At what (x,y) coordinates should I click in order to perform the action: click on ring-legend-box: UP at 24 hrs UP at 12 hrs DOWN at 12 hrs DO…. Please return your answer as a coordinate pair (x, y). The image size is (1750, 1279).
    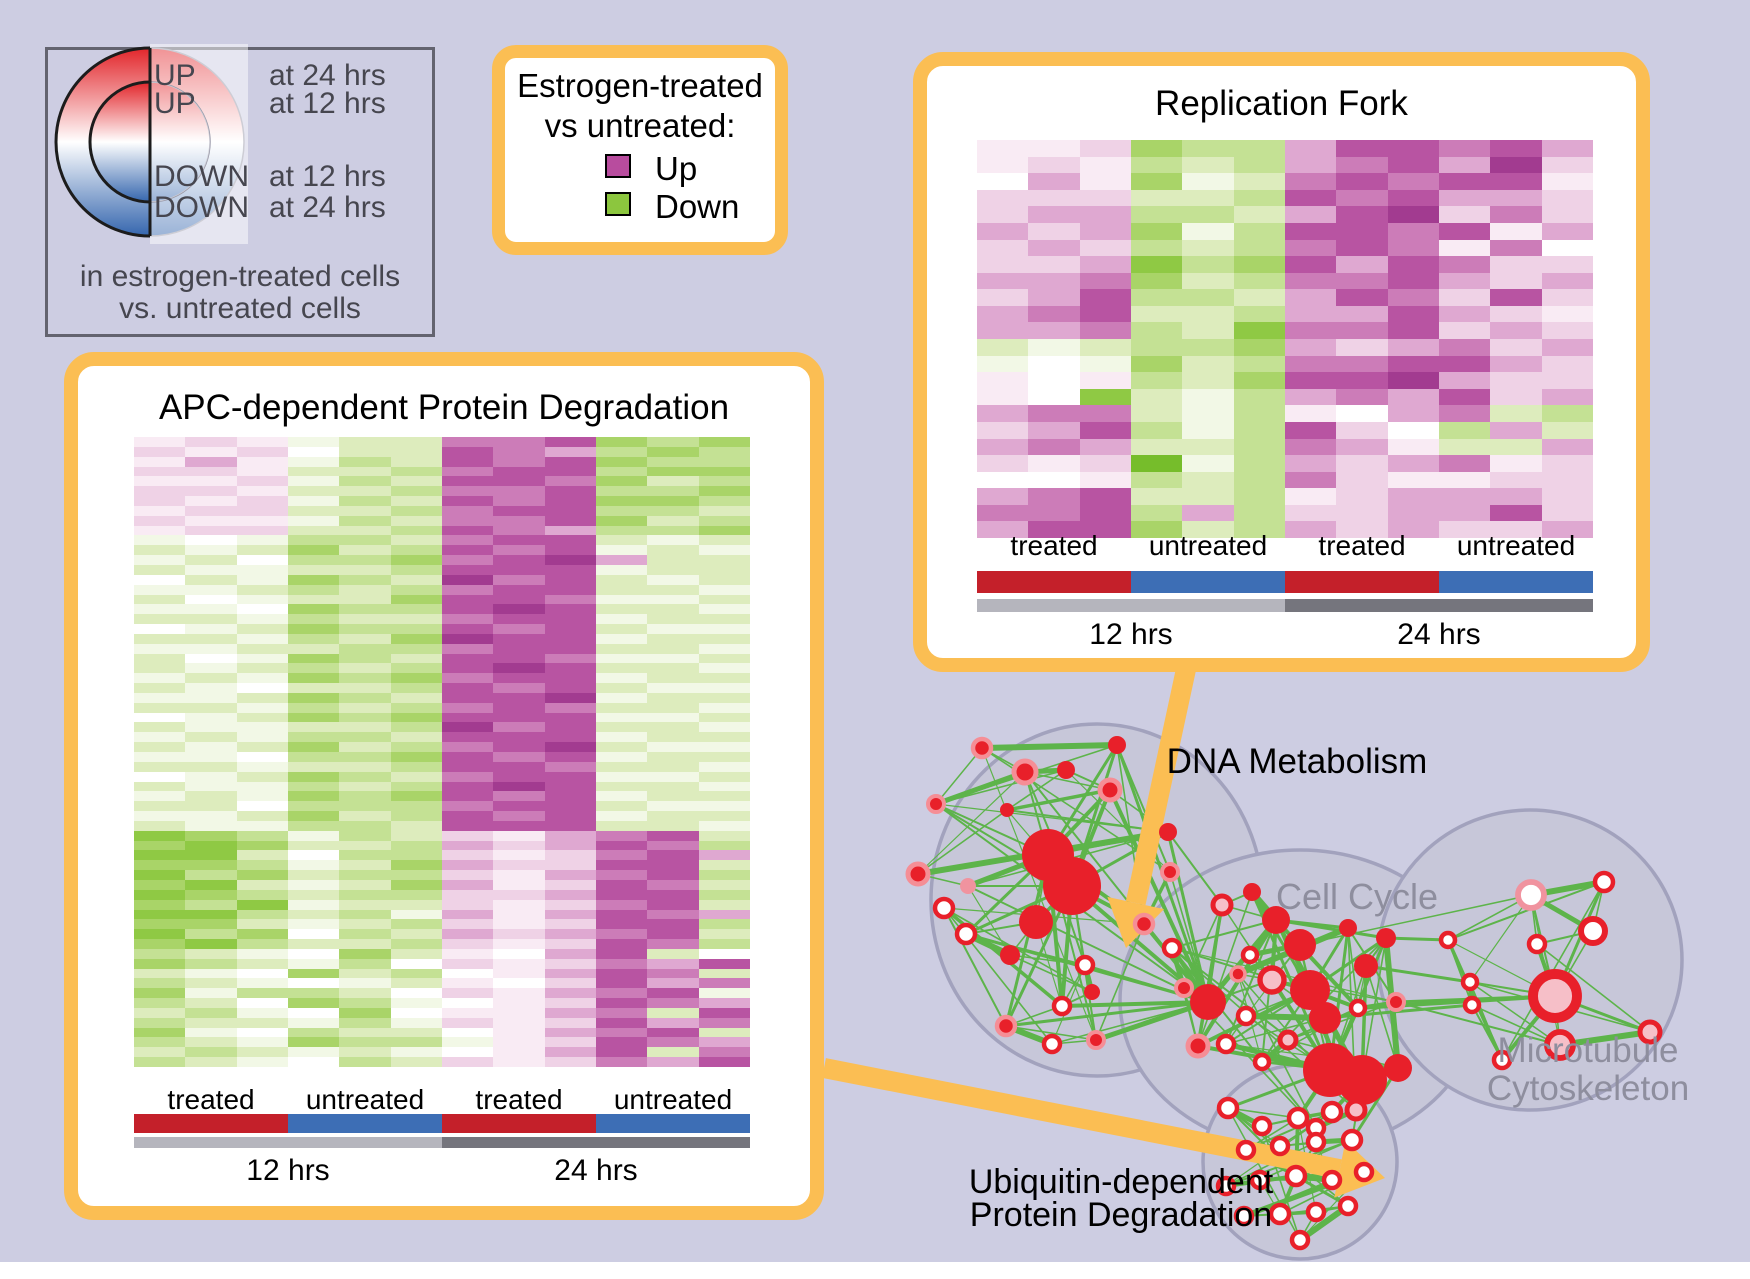
    Looking at the image, I should click on (240, 190).